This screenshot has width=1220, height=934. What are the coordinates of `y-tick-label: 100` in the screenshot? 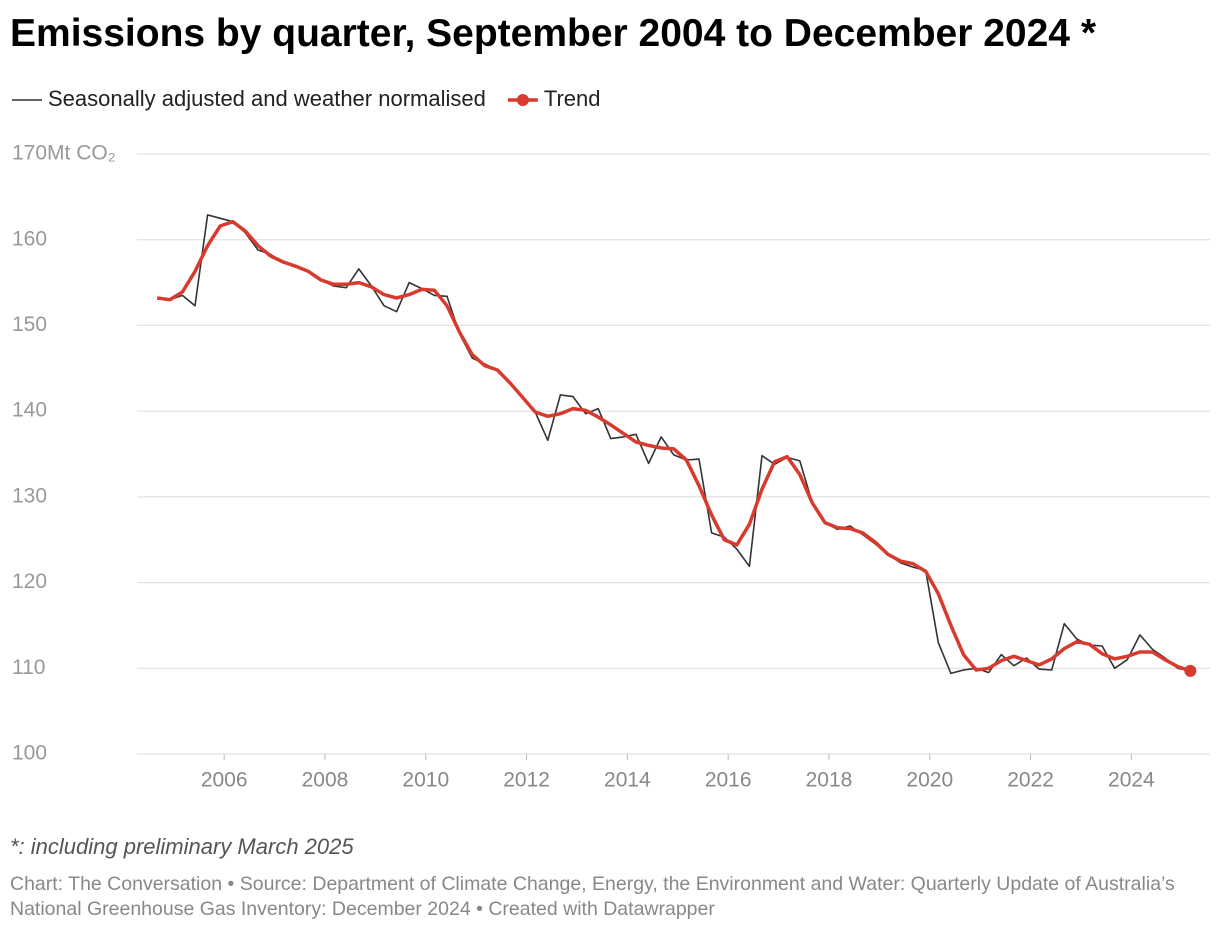 It's located at (29, 753).